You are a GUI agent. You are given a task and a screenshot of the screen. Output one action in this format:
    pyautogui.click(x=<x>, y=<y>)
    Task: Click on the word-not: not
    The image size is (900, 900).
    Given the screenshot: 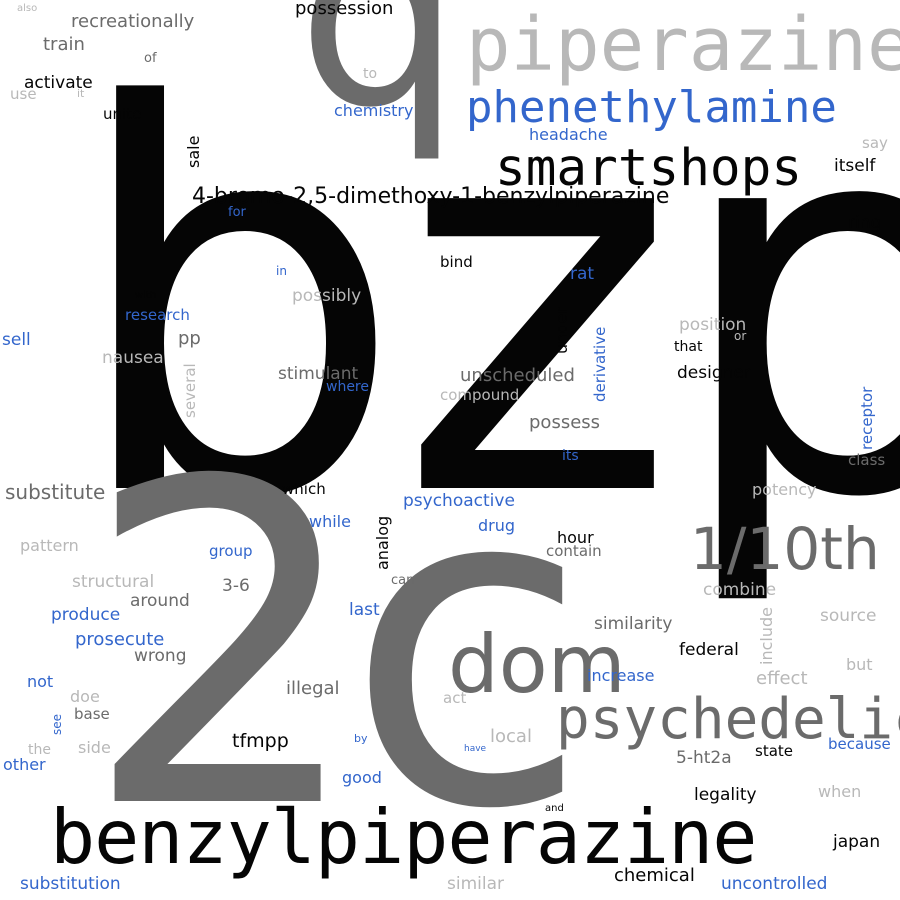 What is the action you would take?
    pyautogui.click(x=40, y=681)
    